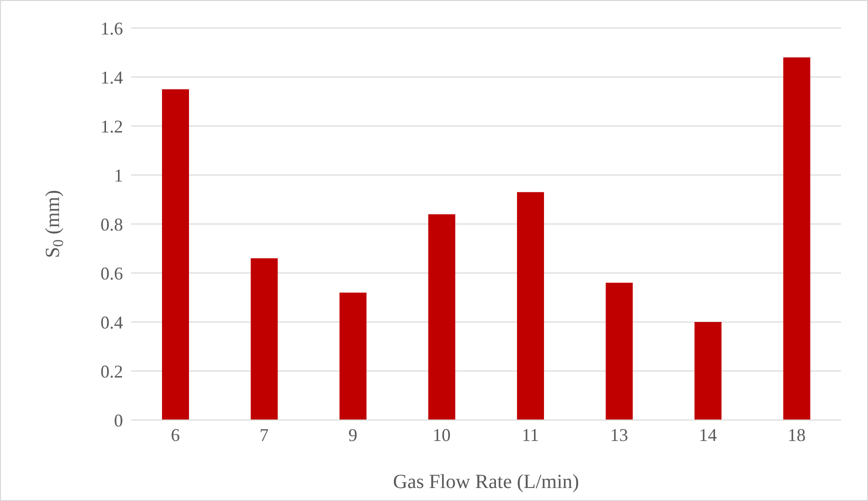 The image size is (868, 501). I want to click on x-tick-label: 14, so click(707, 434).